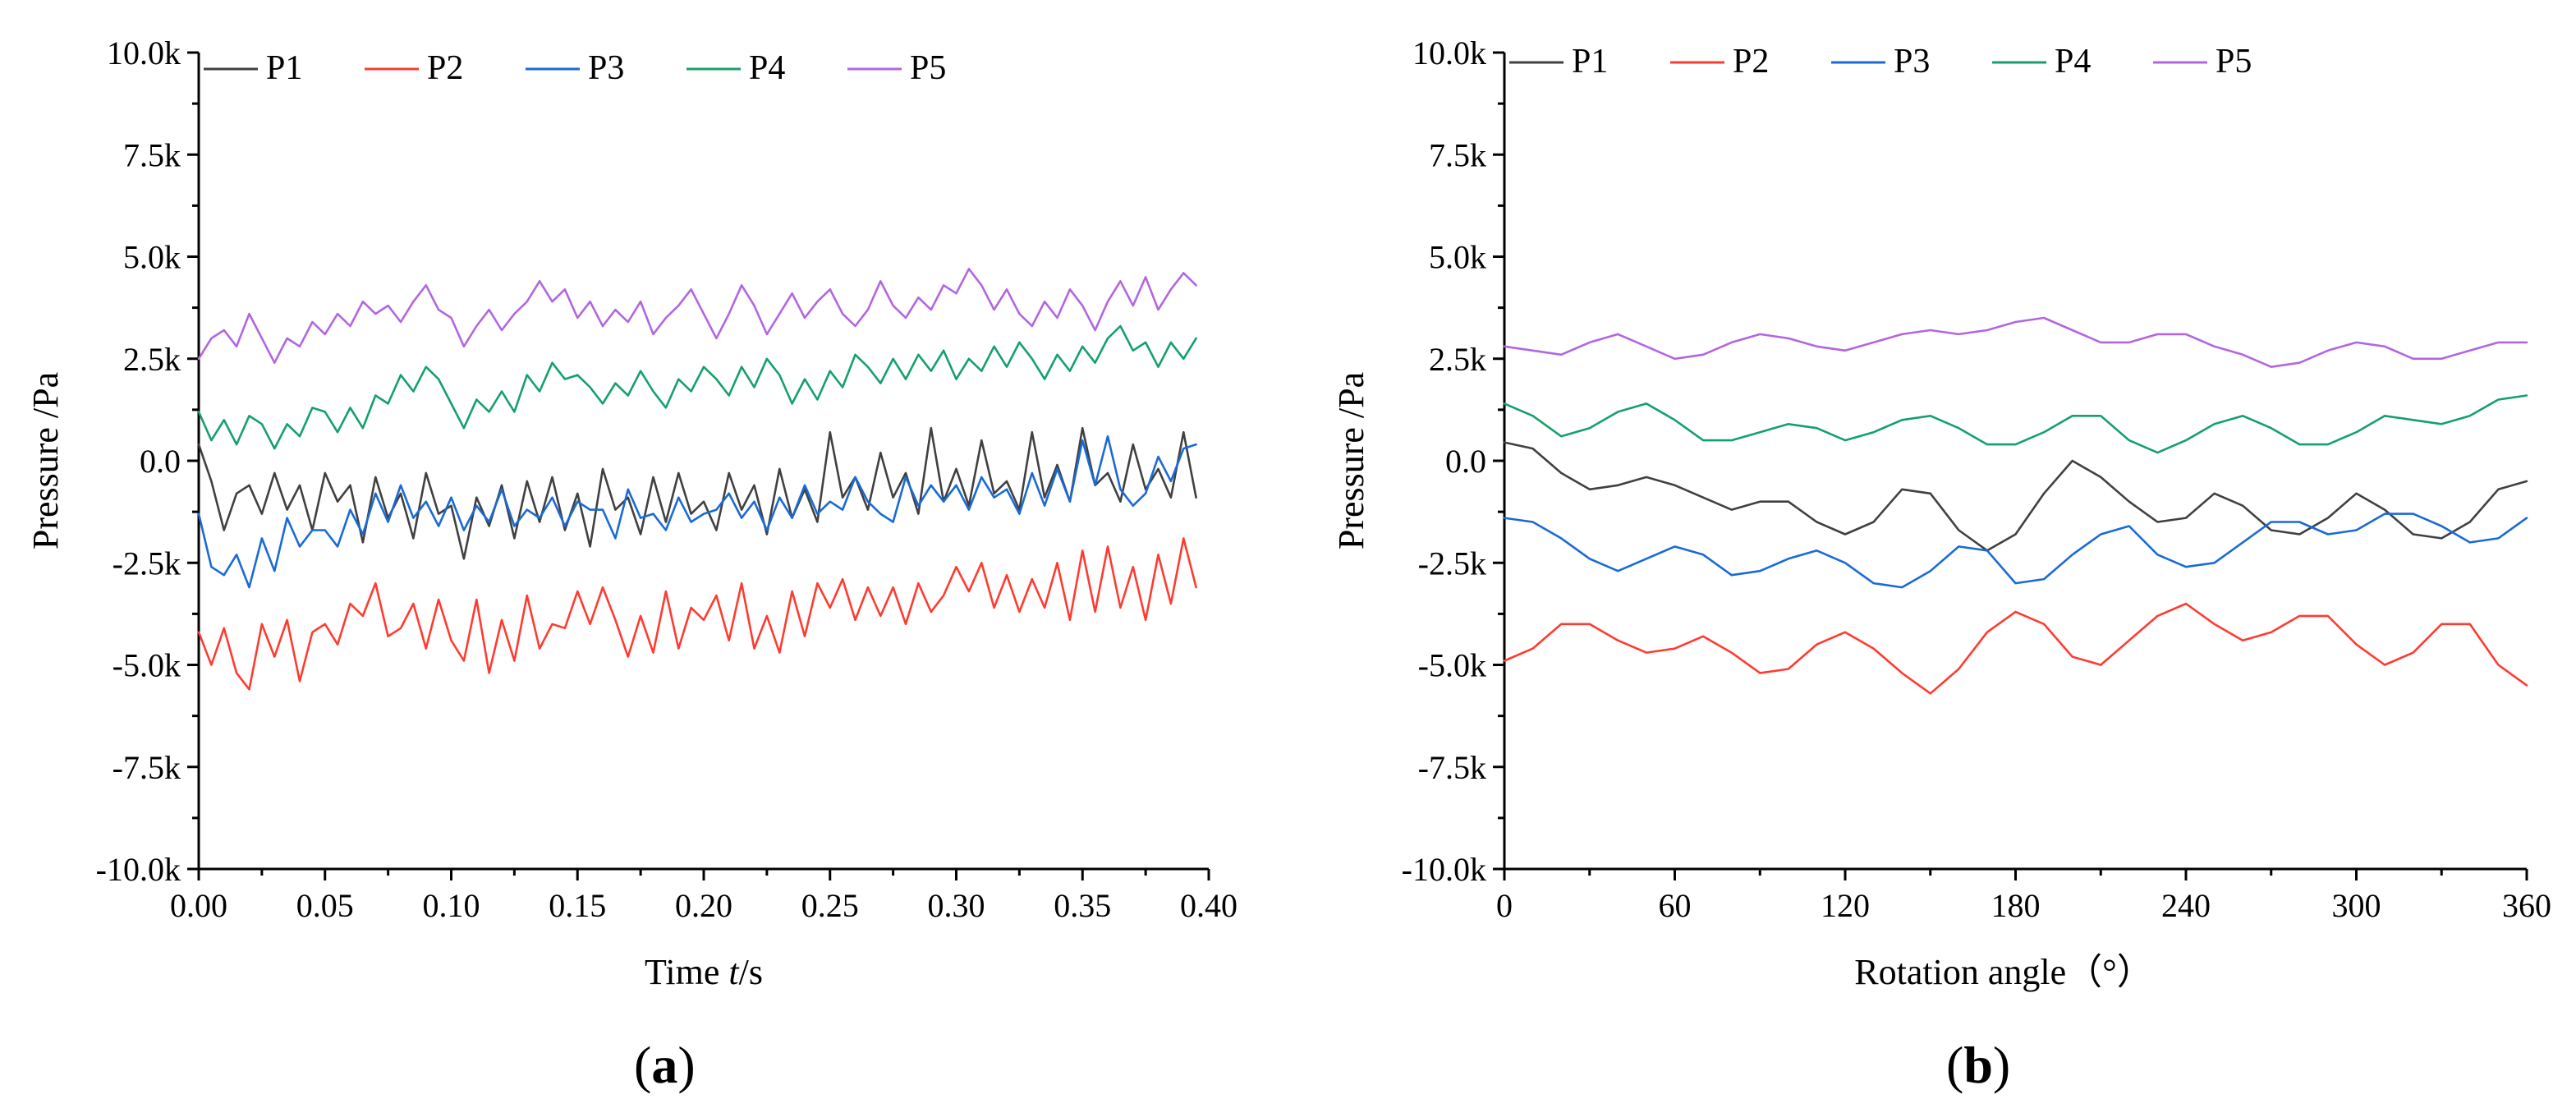 The width and height of the screenshot is (2576, 1108). What do you see at coordinates (1845, 905) in the screenshot?
I see `x-tick-label: 120` at bounding box center [1845, 905].